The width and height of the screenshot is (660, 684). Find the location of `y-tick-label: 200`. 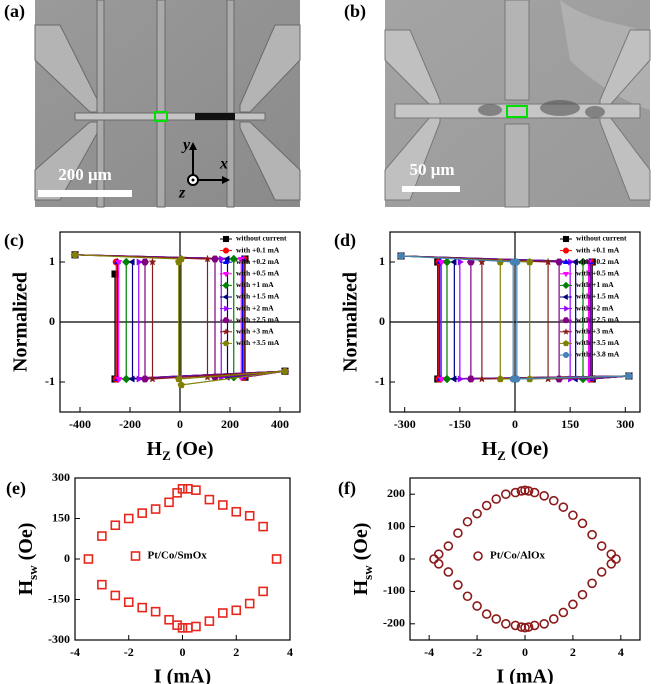

y-tick-label: 200 is located at coordinates (396, 493).